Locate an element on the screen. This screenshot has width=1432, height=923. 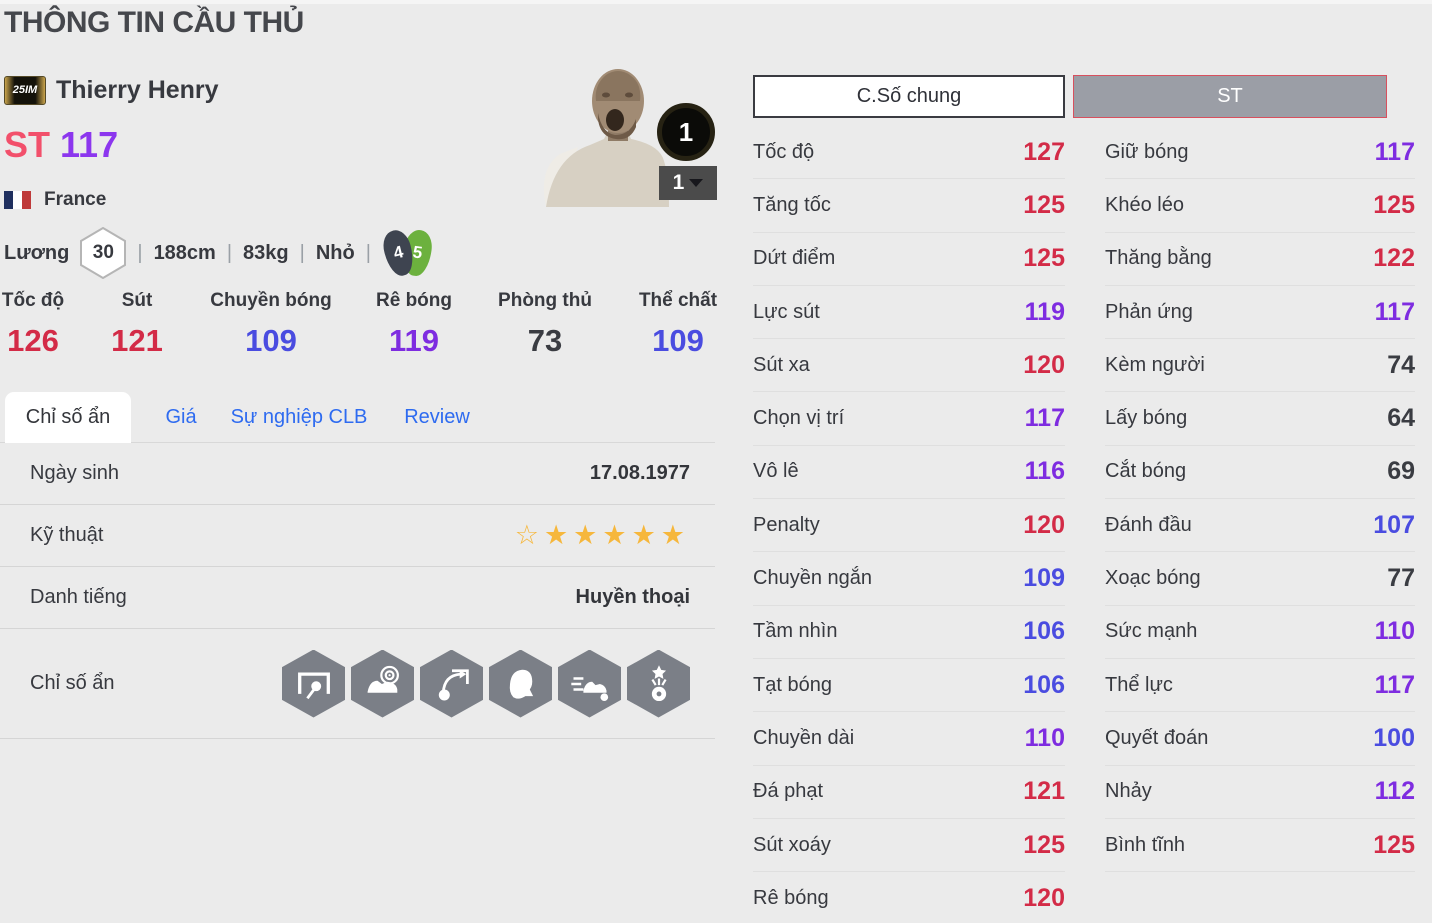
stat-label: Sức mạnh is located at coordinates (1151, 631).